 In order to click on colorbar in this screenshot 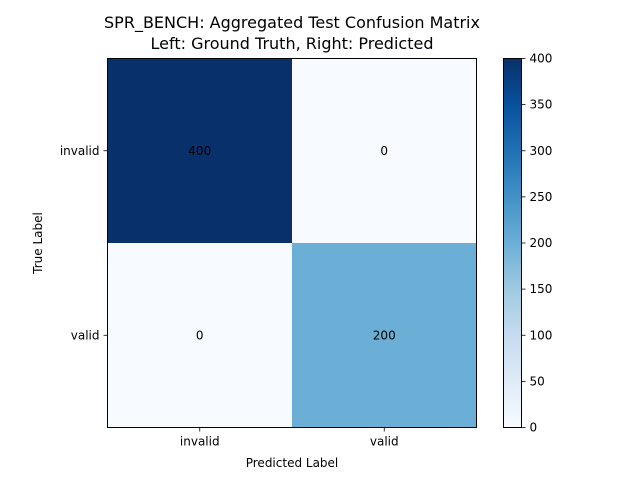, I will do `click(512, 243)`.